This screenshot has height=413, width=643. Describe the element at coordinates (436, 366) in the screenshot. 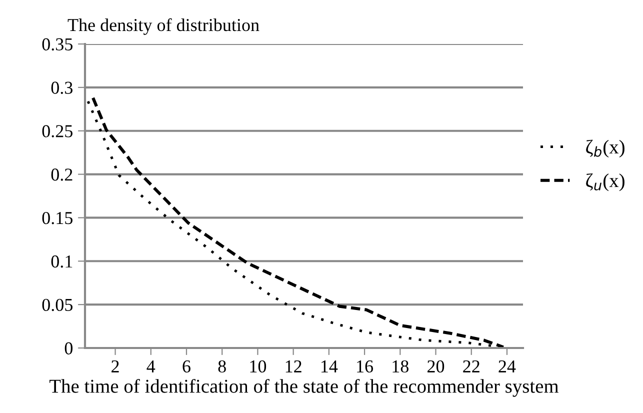

I see `x-tick-label: 20` at that location.